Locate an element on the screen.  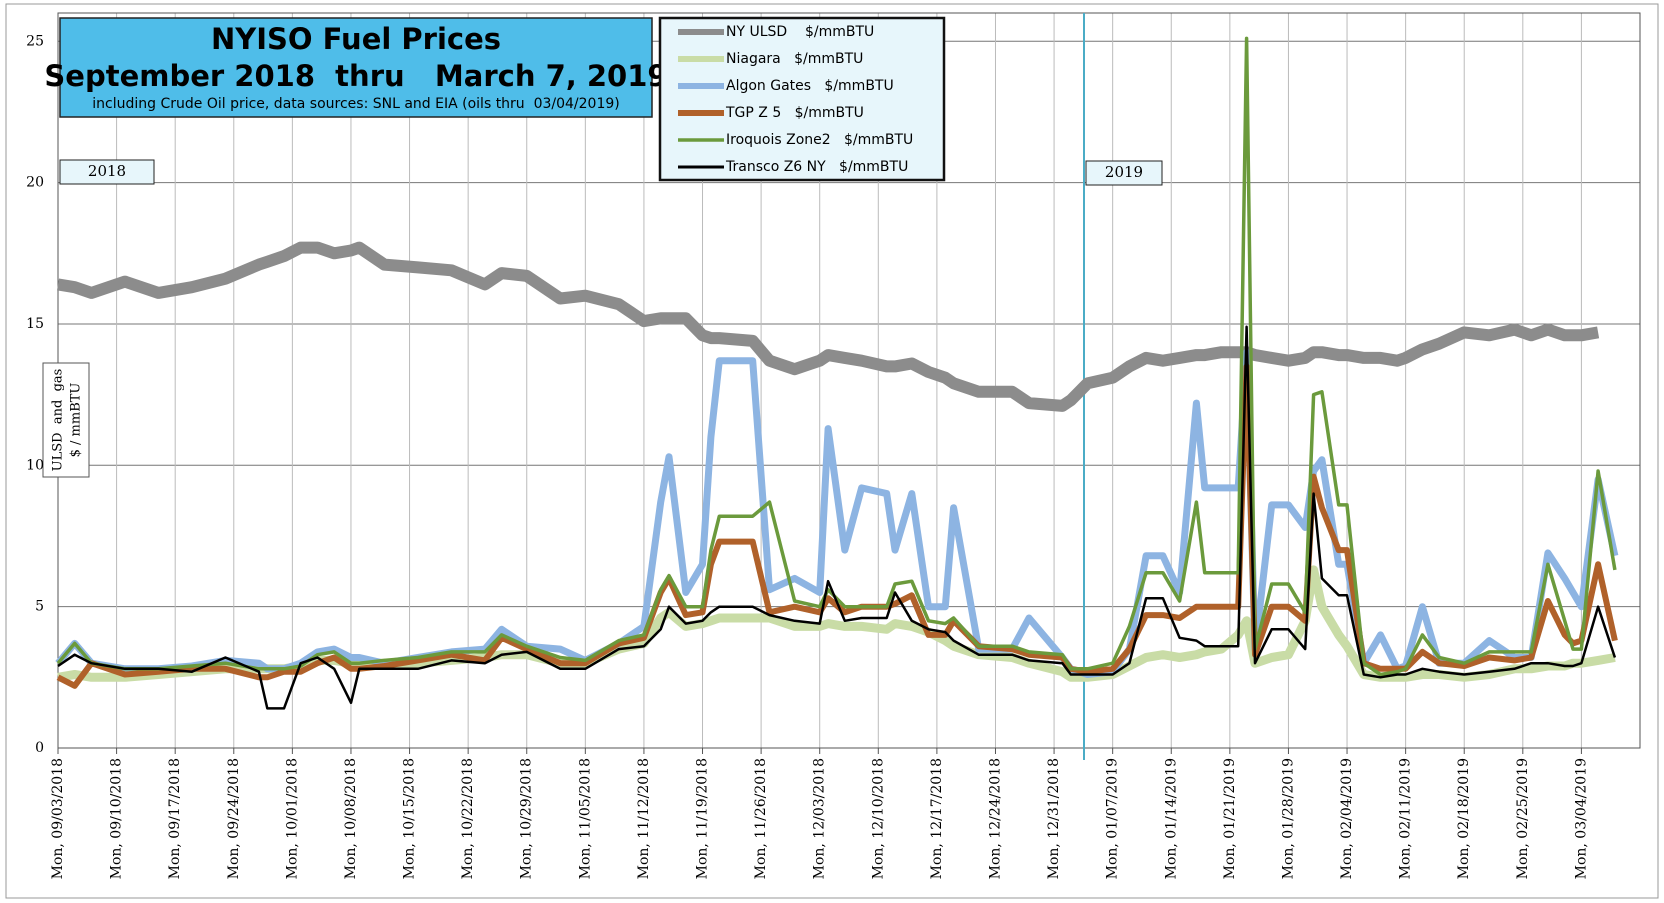
x-tick-label: Mon, 12/10/2018 is located at coordinates (878, 818).